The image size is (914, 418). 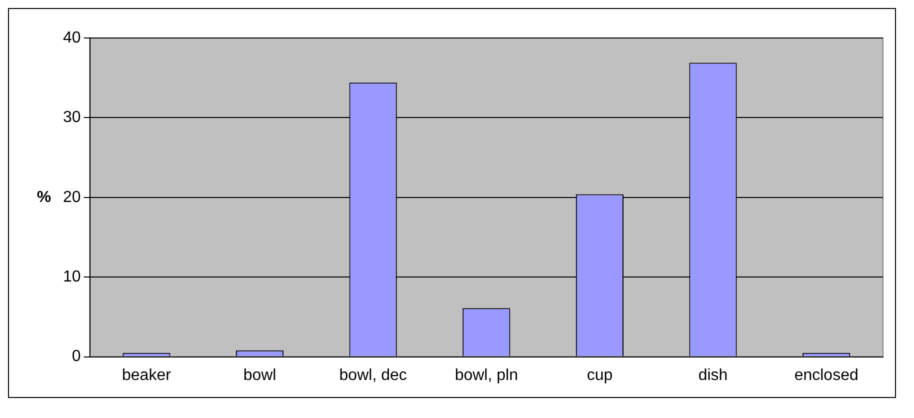 I want to click on x-tick-label: bowl, pln, so click(x=486, y=375).